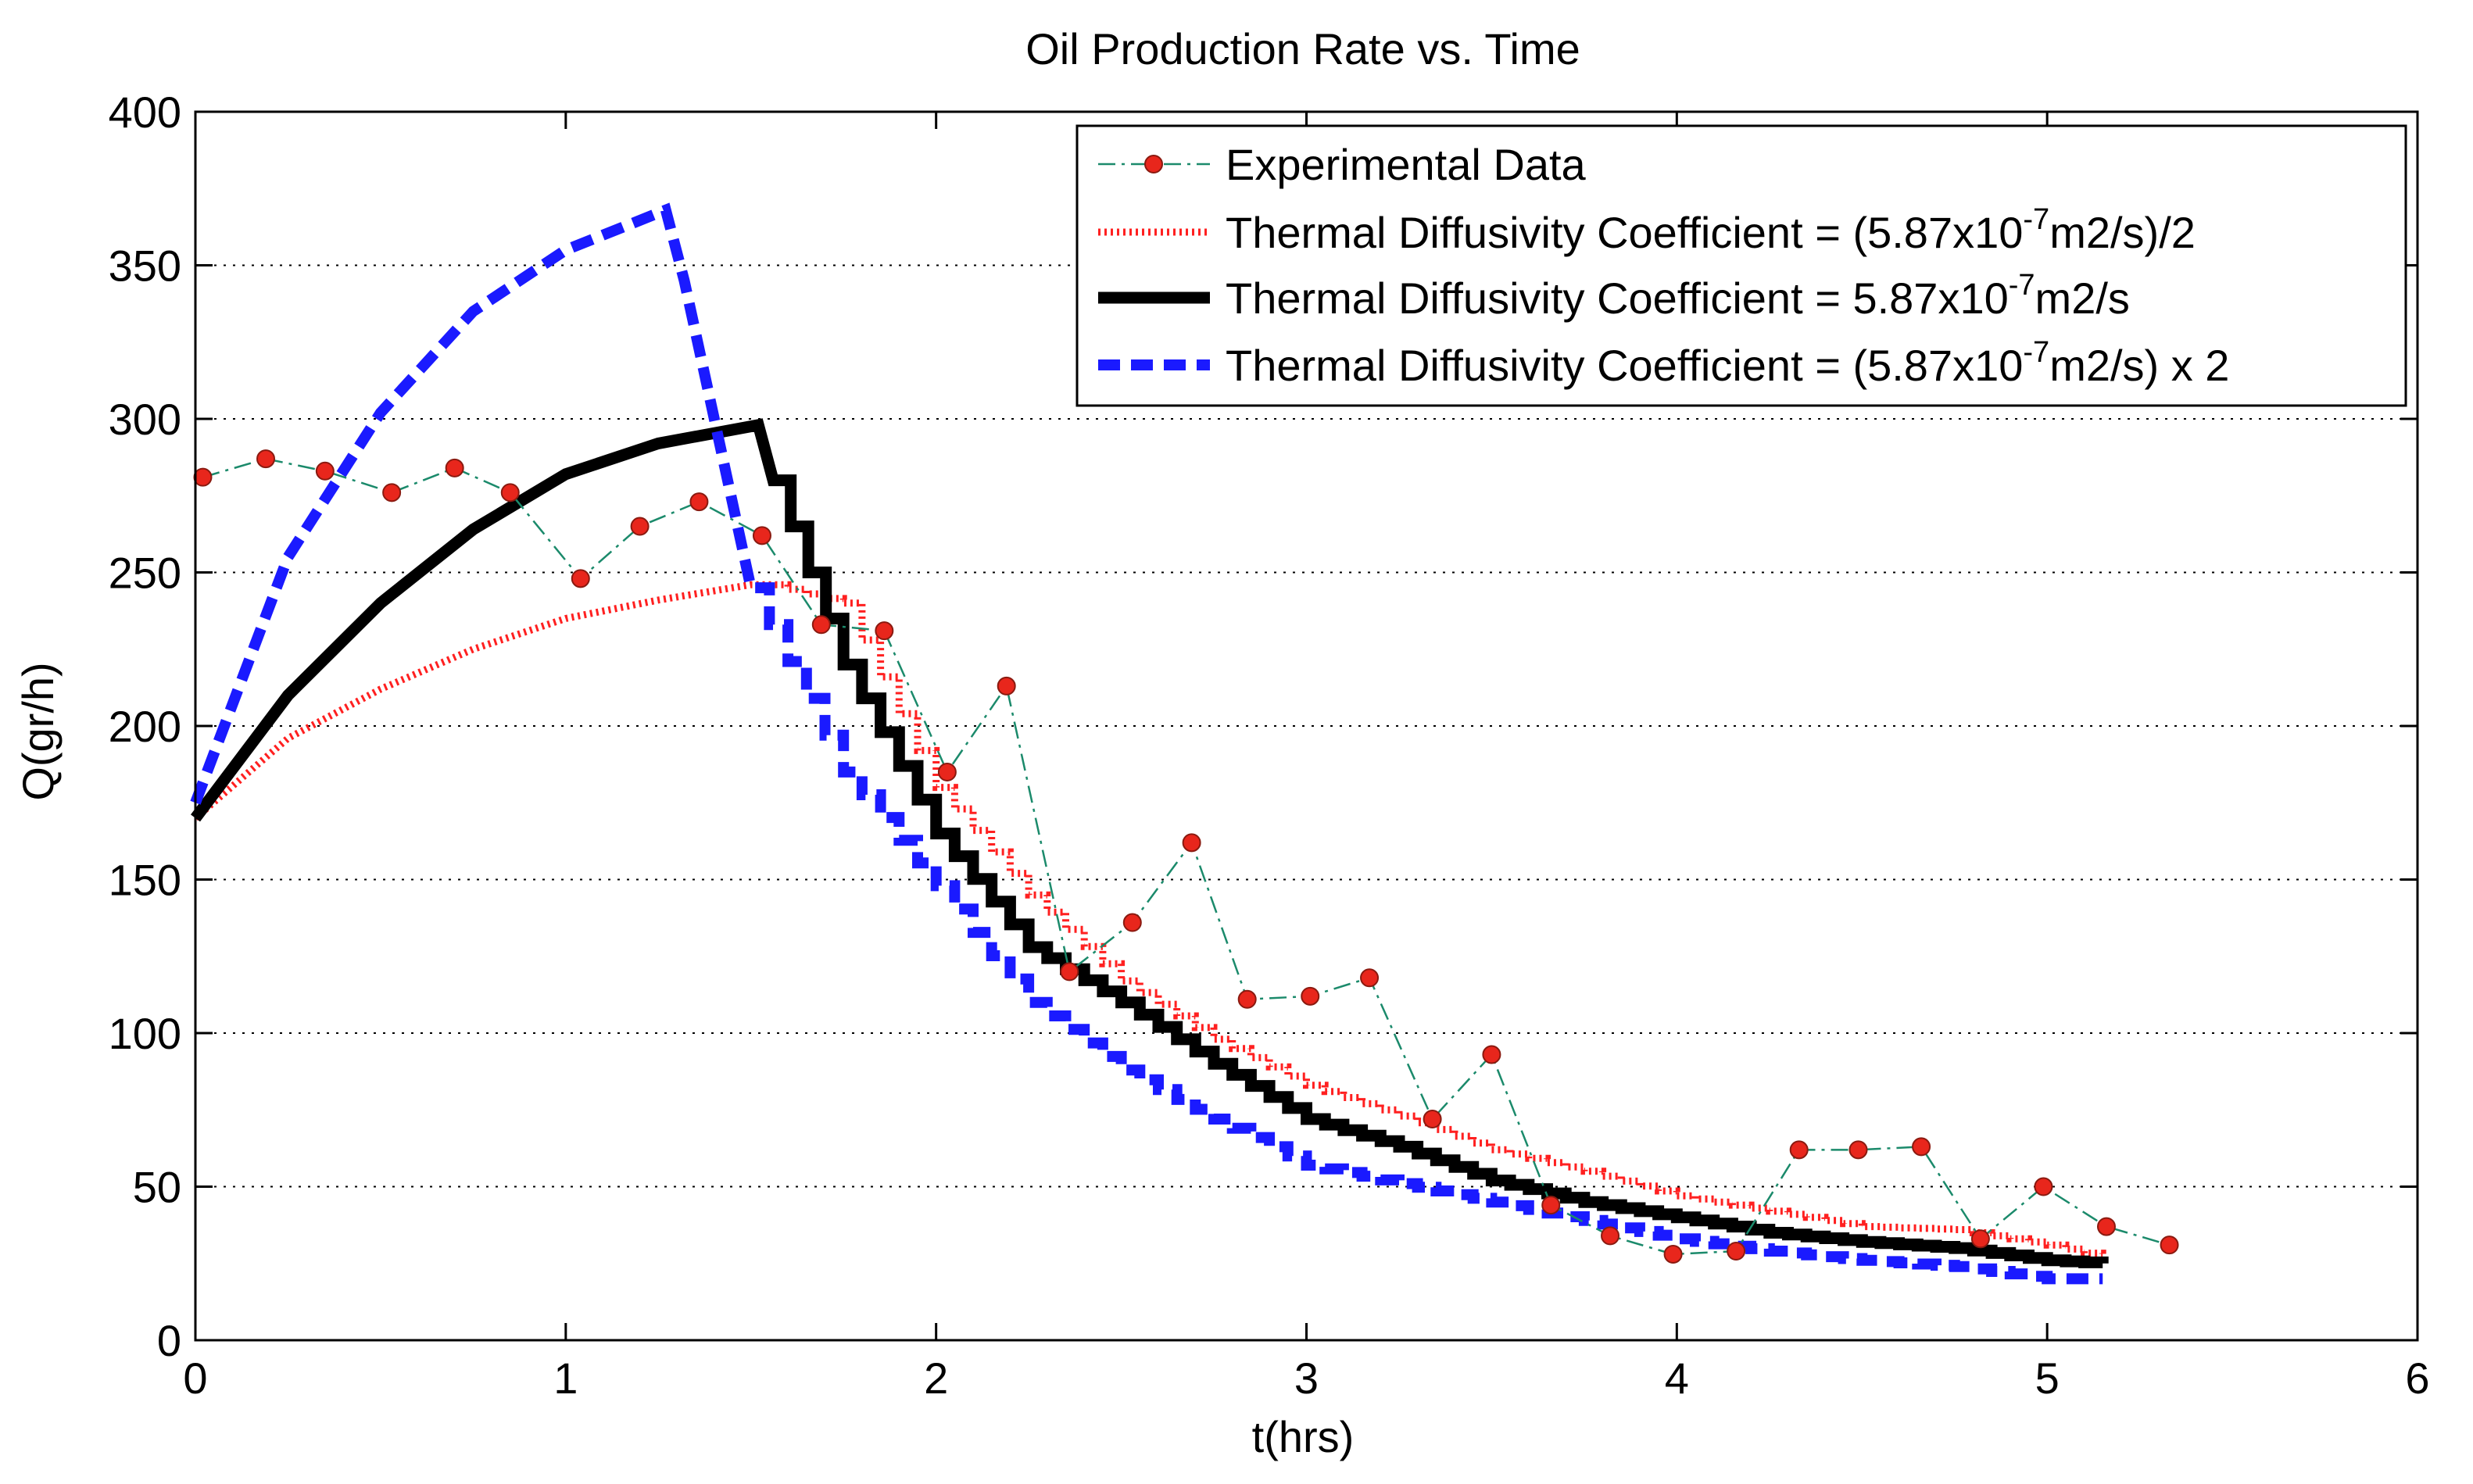  Describe the element at coordinates (195, 1378) in the screenshot. I see `x-tick-label-0: 0` at that location.